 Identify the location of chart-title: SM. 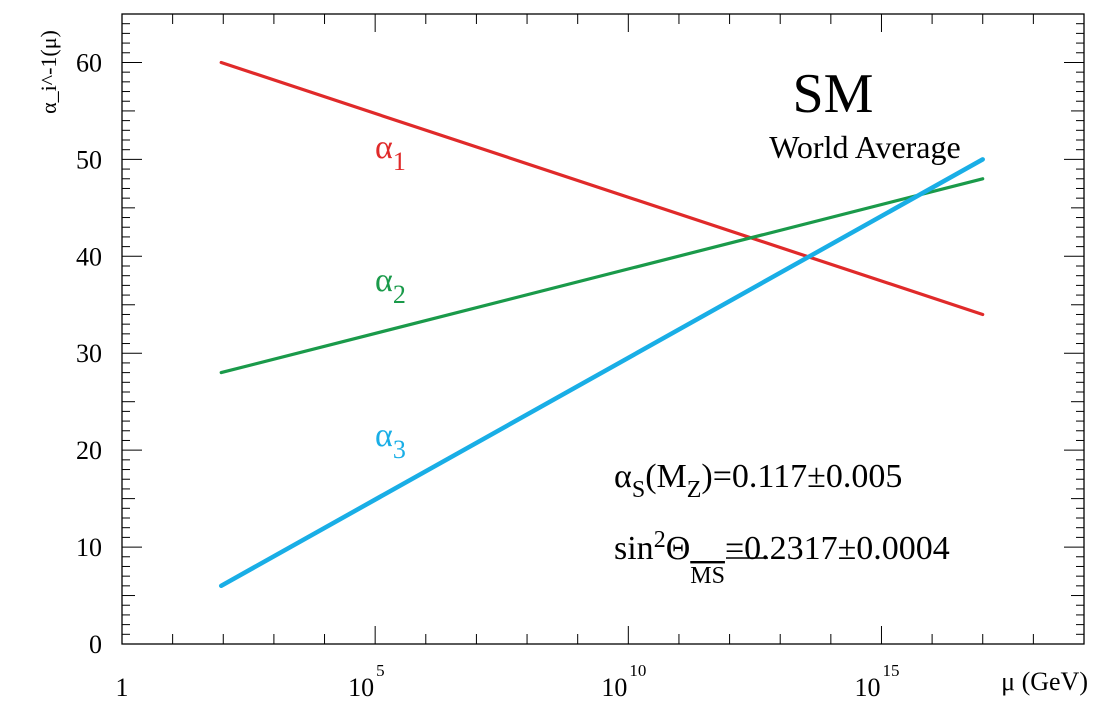
(833, 94).